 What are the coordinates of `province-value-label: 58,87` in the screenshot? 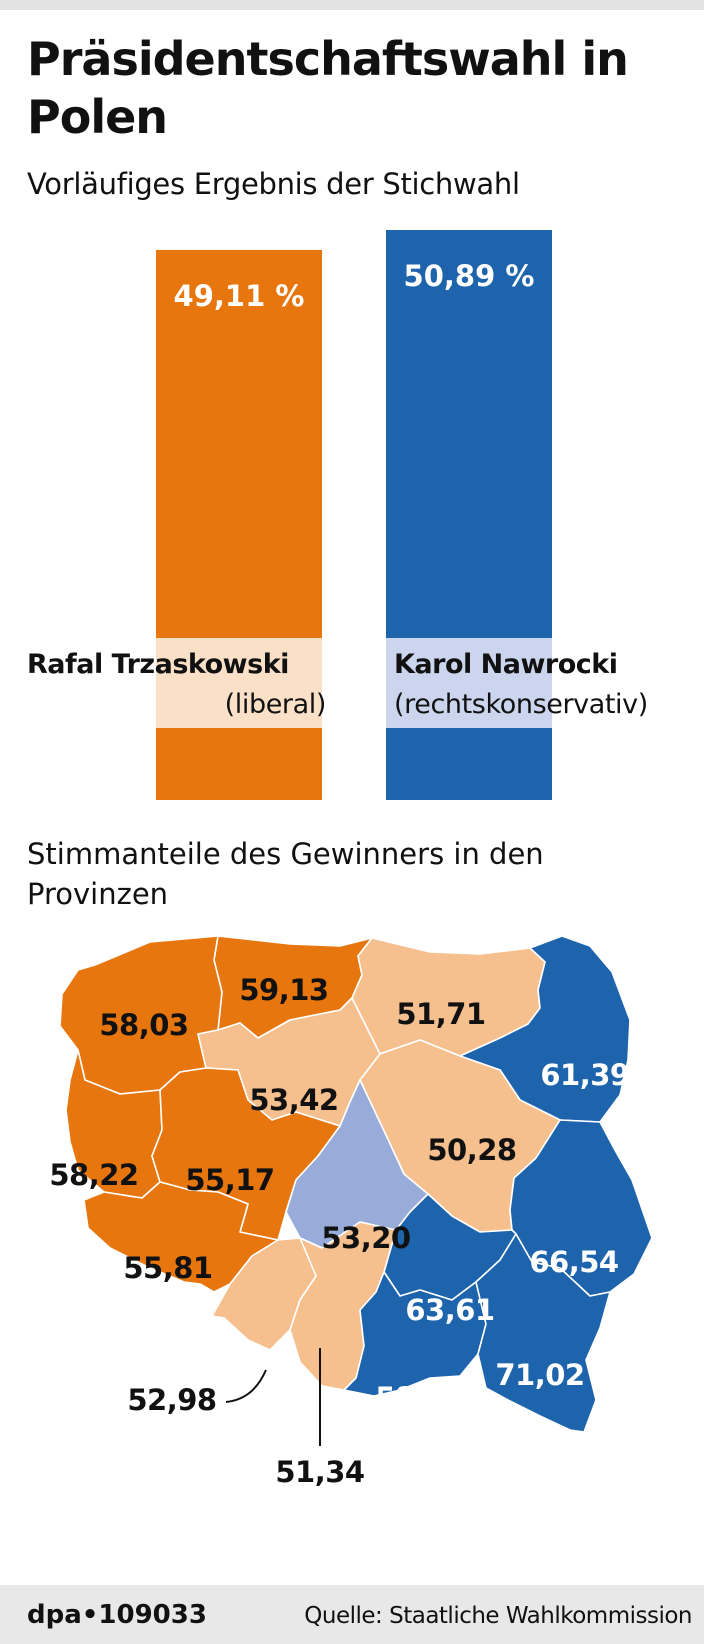 It's located at (419, 1398).